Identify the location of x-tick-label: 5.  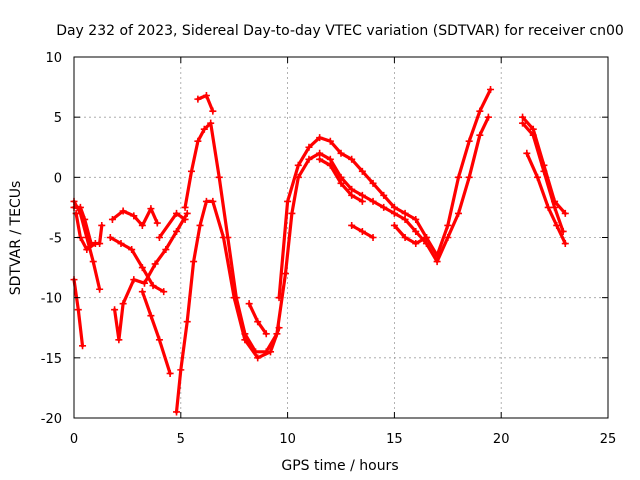
(181, 439).